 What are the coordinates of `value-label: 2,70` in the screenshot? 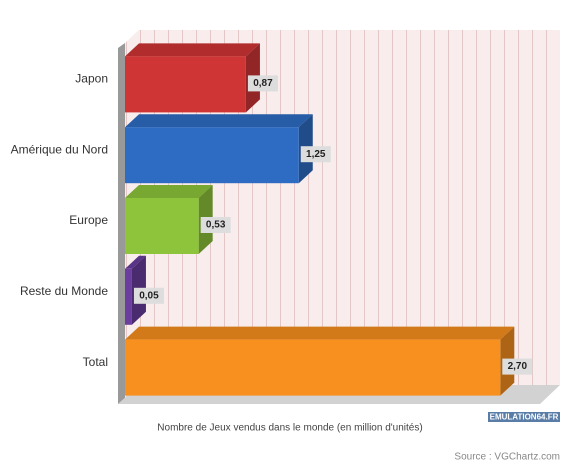 It's located at (518, 366).